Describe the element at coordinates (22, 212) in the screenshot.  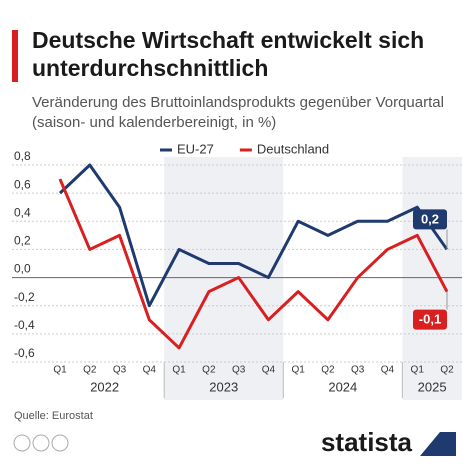
I see `y-tick-label: 0,4` at that location.